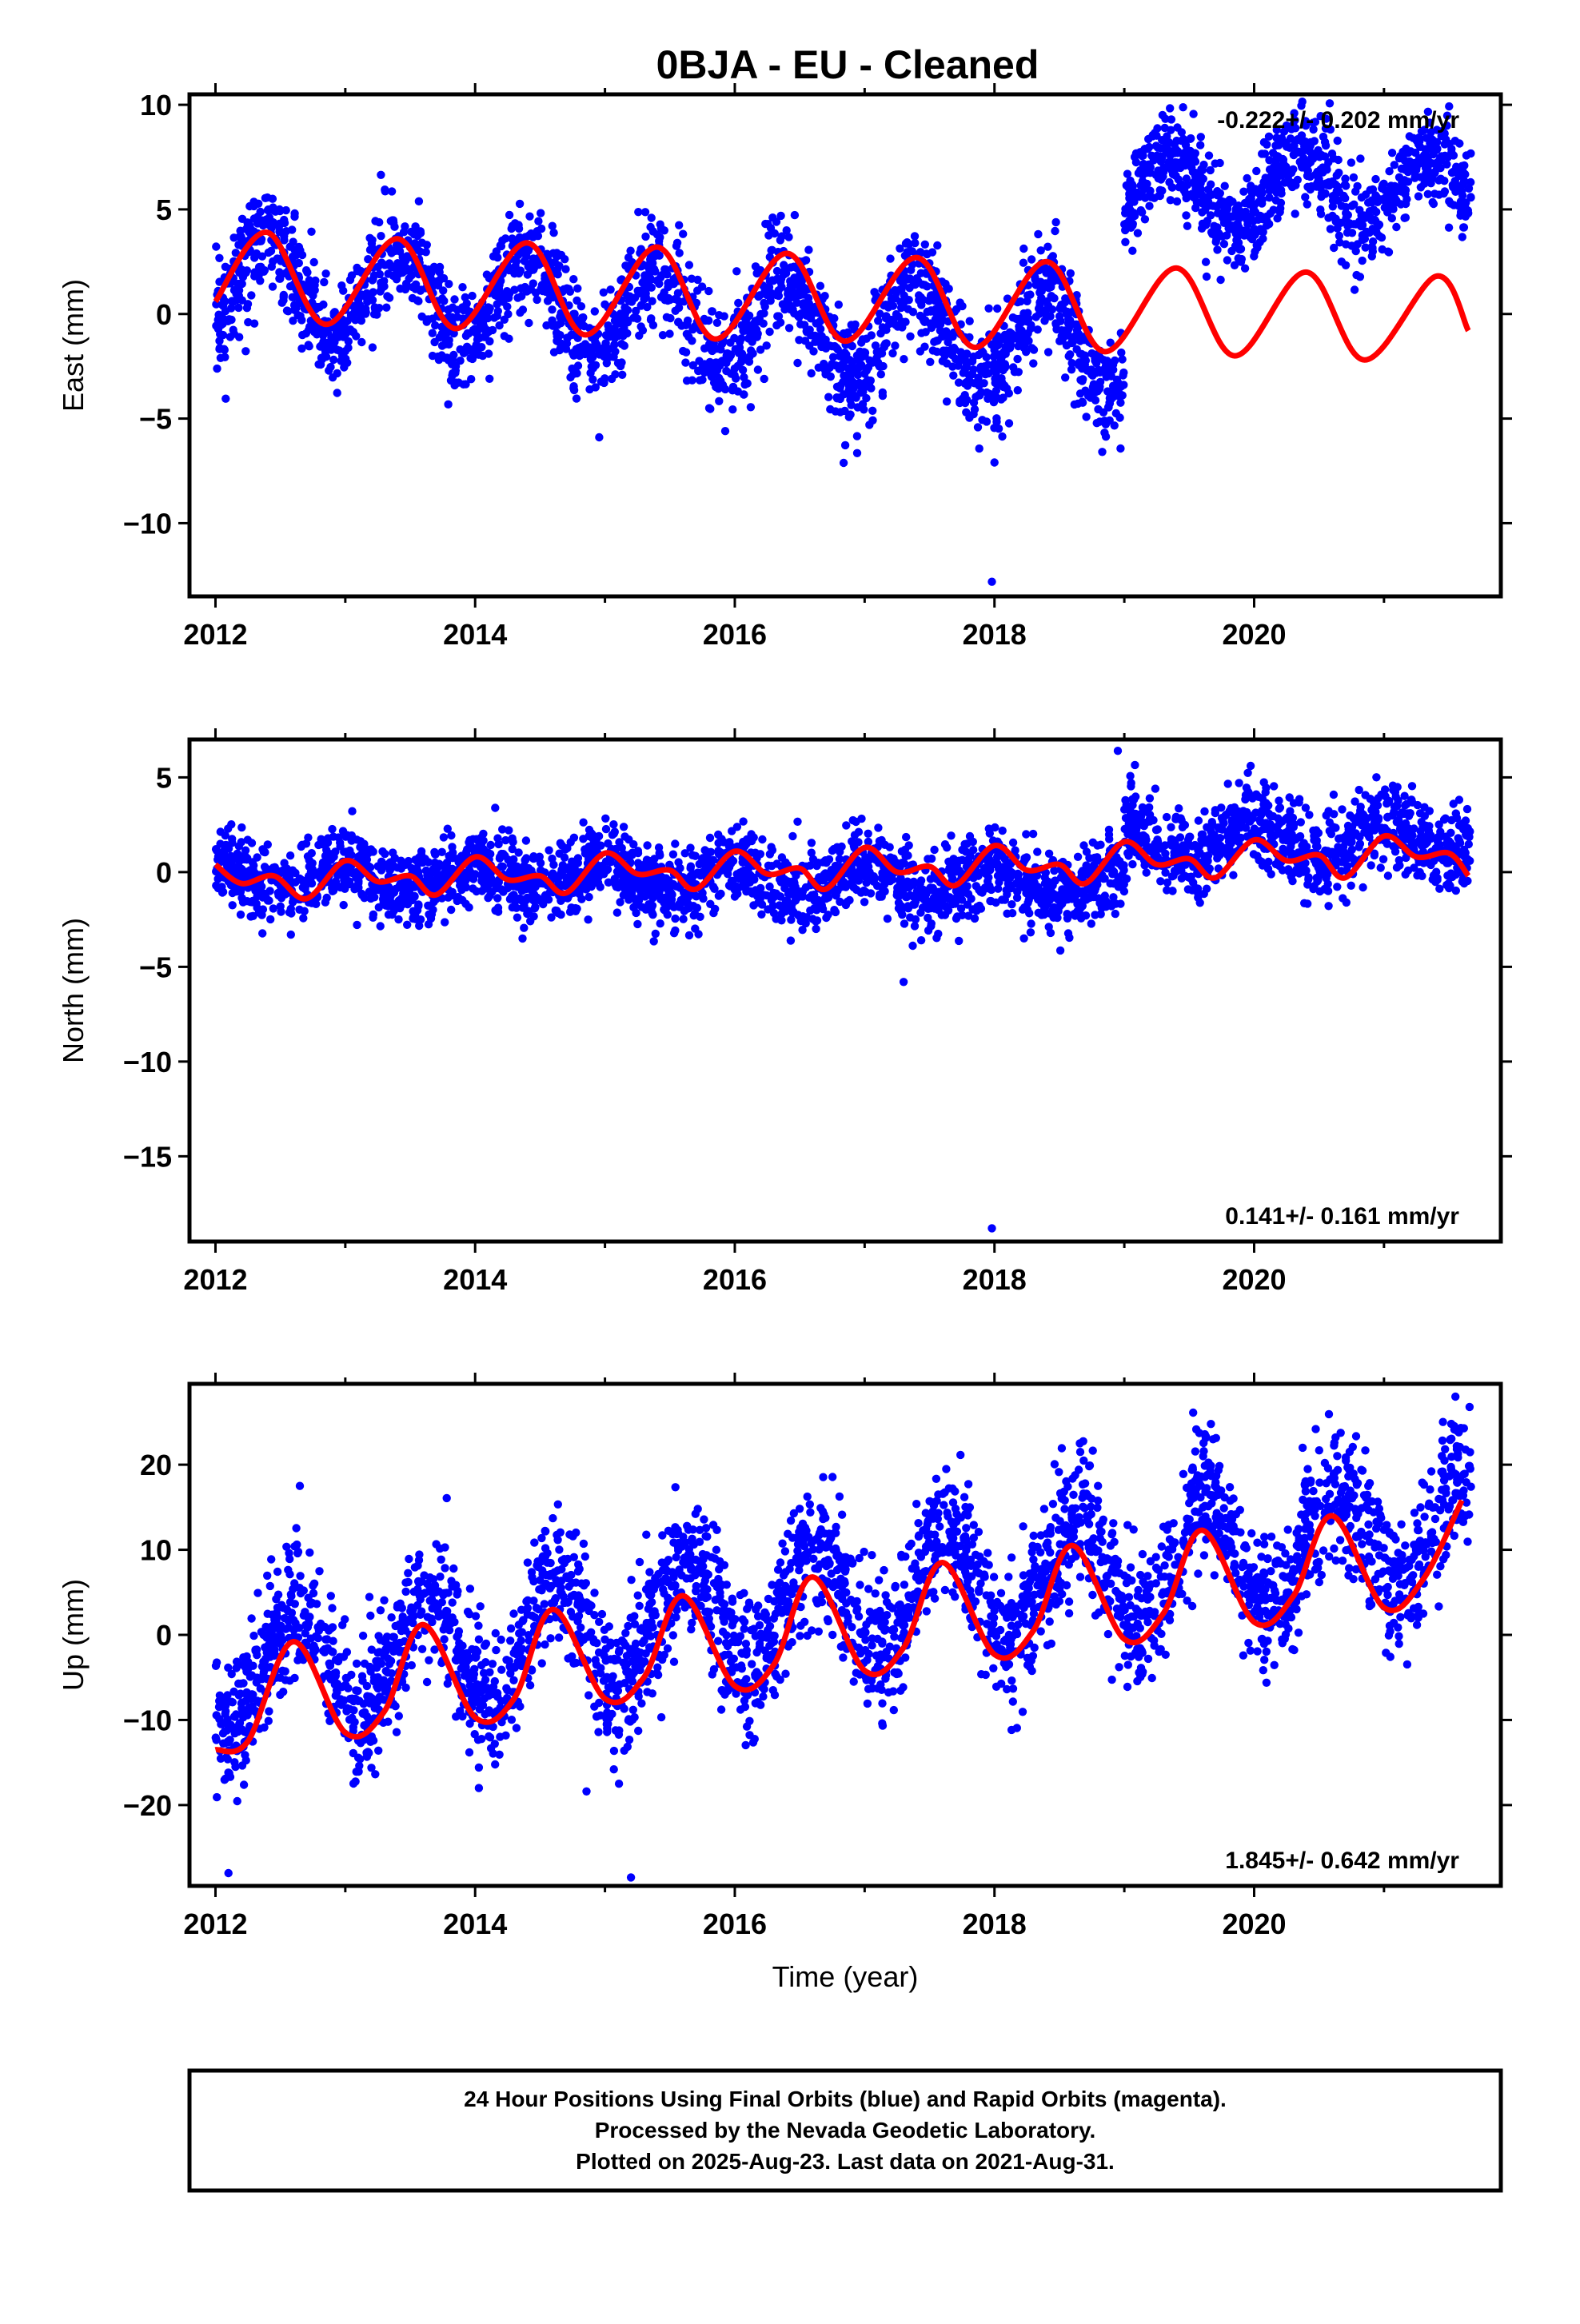  What do you see at coordinates (147, 524) in the screenshot?
I see `y-tick-label: −10` at bounding box center [147, 524].